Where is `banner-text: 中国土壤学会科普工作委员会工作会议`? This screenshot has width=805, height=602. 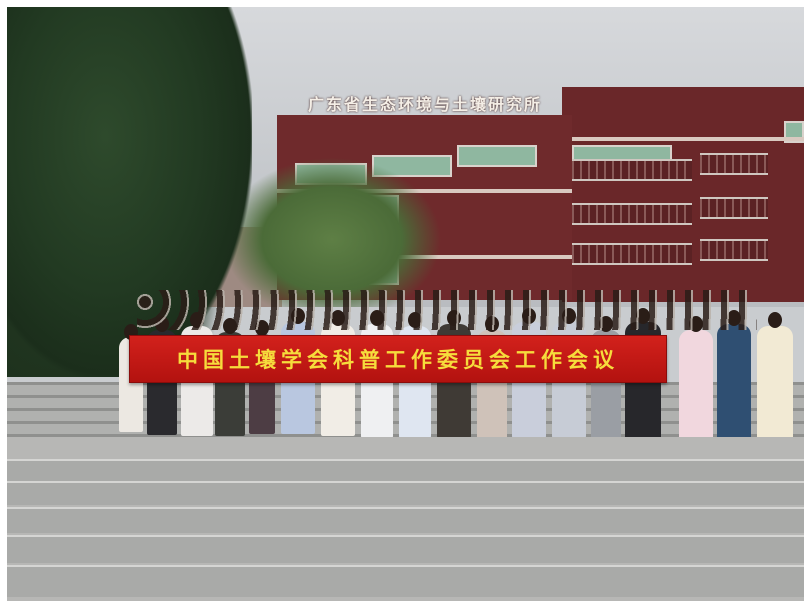 banner-text: 中国土壤学会科普工作委员会工作会议 is located at coordinates (398, 360).